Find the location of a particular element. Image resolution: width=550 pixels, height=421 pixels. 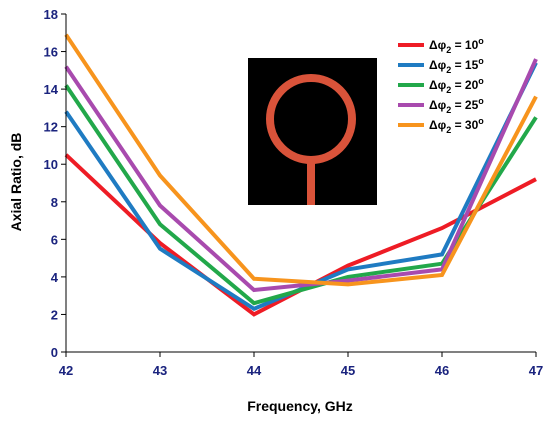

x-tick-label: 44 is located at coordinates (254, 370).